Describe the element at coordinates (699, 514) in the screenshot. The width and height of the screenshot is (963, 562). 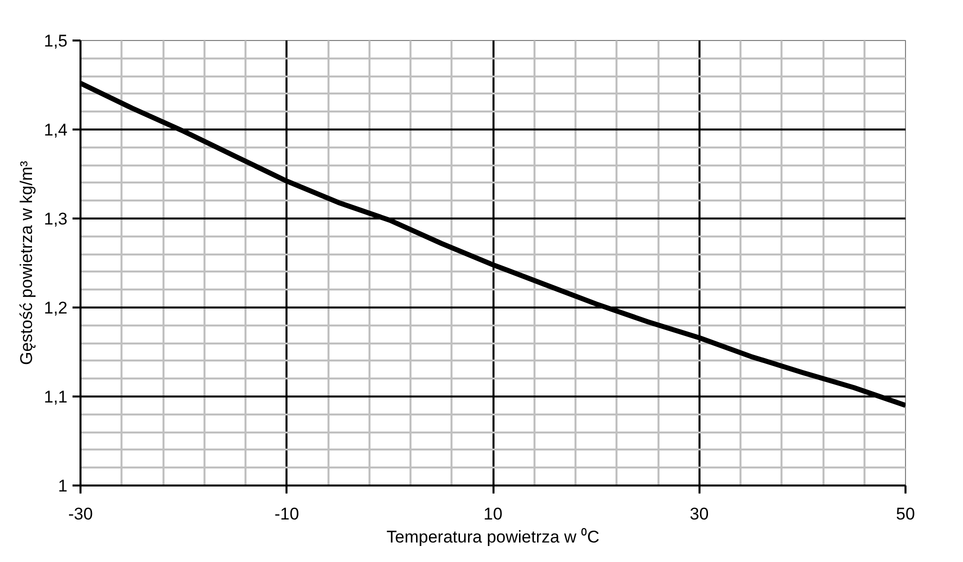
I see `x-tick-label: 30` at that location.